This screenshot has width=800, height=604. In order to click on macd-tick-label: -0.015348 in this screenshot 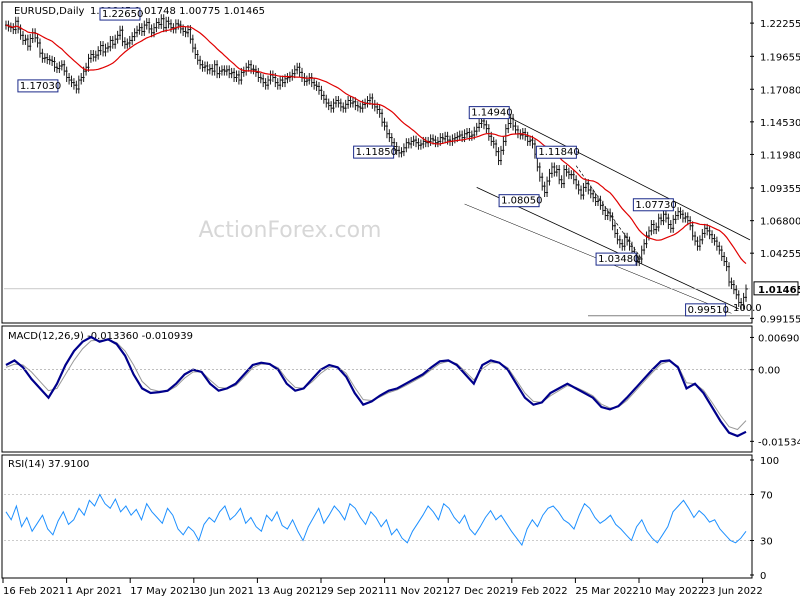, I will do `click(779, 442)`.